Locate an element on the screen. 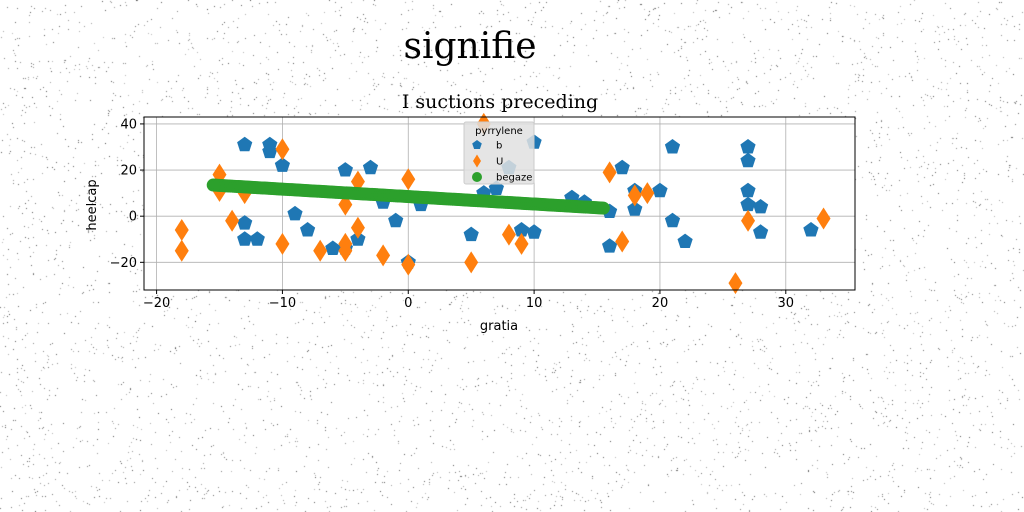  y-tick-label: −20 is located at coordinates (123, 263).